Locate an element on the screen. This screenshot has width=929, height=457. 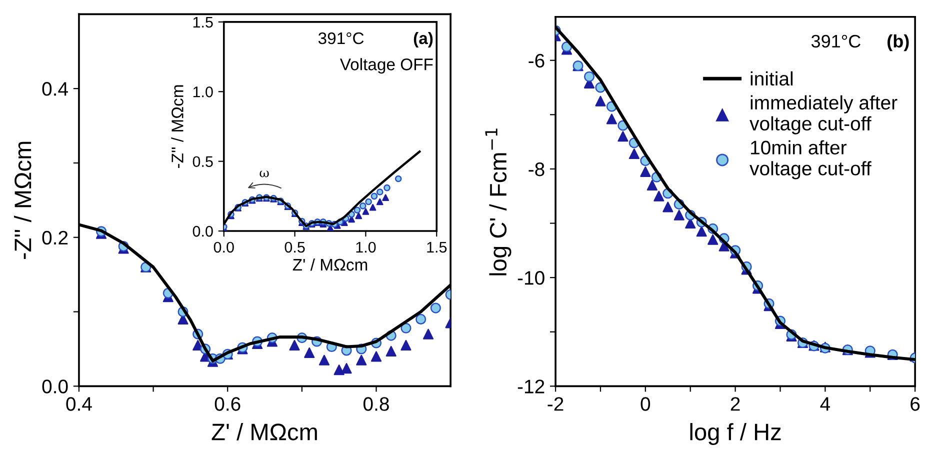
x-axis-title: log f / Hz is located at coordinates (735, 434).